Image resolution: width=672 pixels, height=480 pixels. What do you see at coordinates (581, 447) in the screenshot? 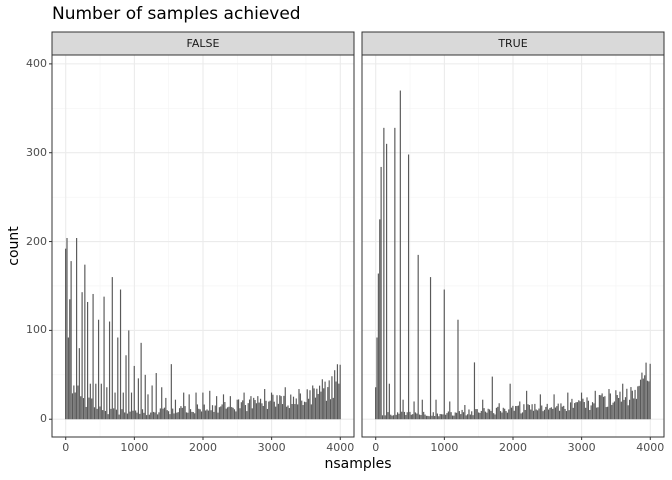
I see `x-tick-label: 3000` at bounding box center [581, 447].